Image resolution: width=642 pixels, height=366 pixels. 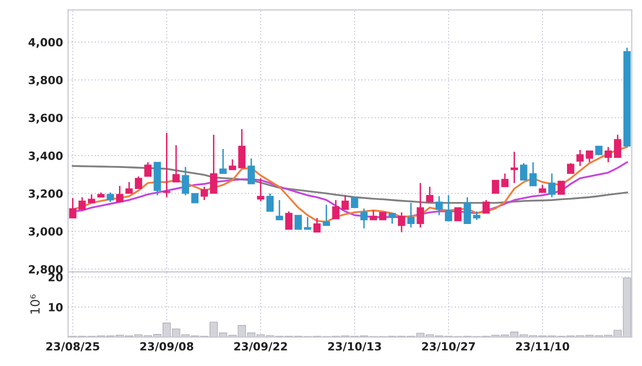 What do you see at coordinates (45, 119) in the screenshot?
I see `y-tick-label: 3,600` at bounding box center [45, 119].